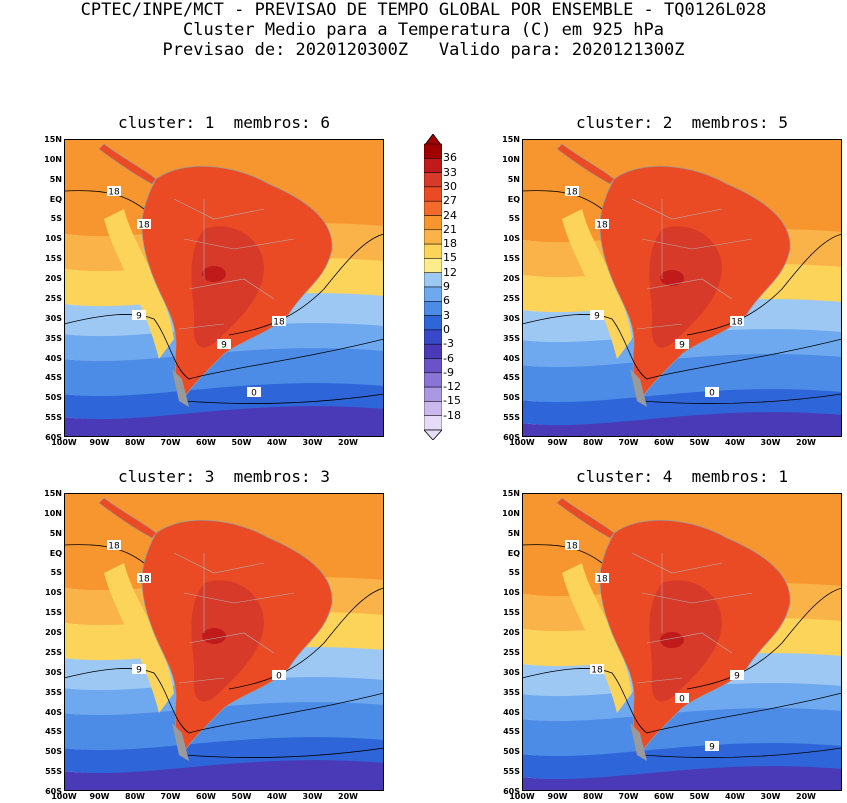 This screenshot has height=803, width=847. What do you see at coordinates (53, 318) in the screenshot?
I see `latitude-label: 30S` at bounding box center [53, 318].